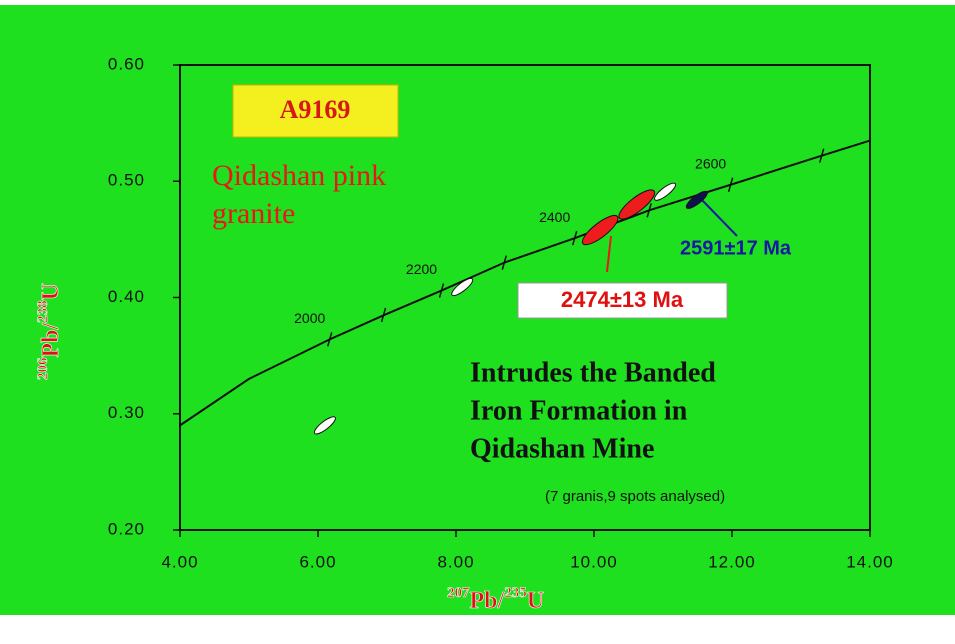 The width and height of the screenshot is (955, 644). Describe the element at coordinates (710, 163) in the screenshot. I see `age-label: 2600` at that location.